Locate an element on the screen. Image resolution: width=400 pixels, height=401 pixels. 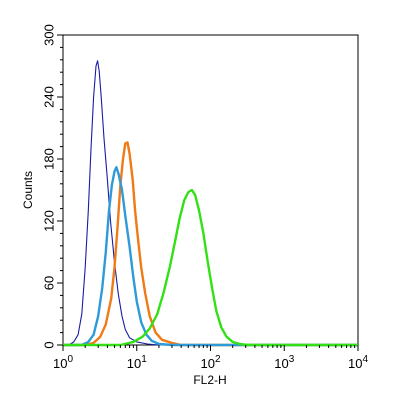
x-axis-ticks: 10⁰ 10¹ 10² 10³ 10⁴ is located at coordinates (210, 358).